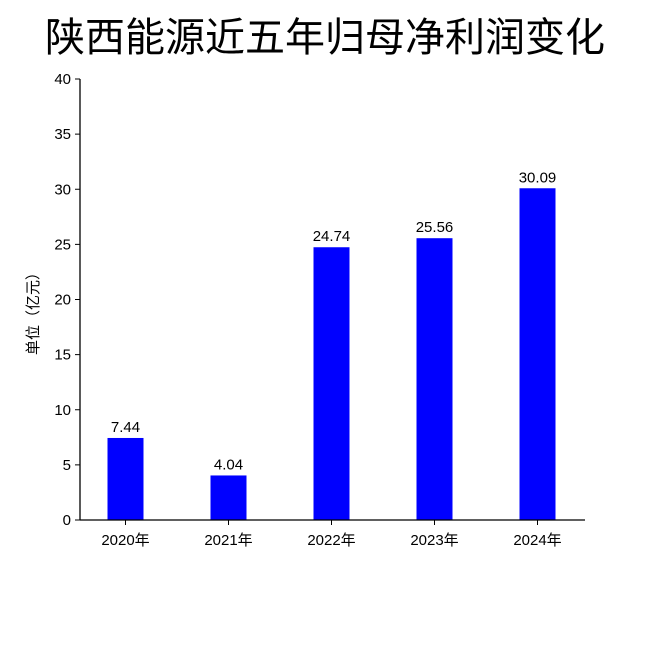  Describe the element at coordinates (434, 540) in the screenshot. I see `x-tick-label: 2023年` at that location.